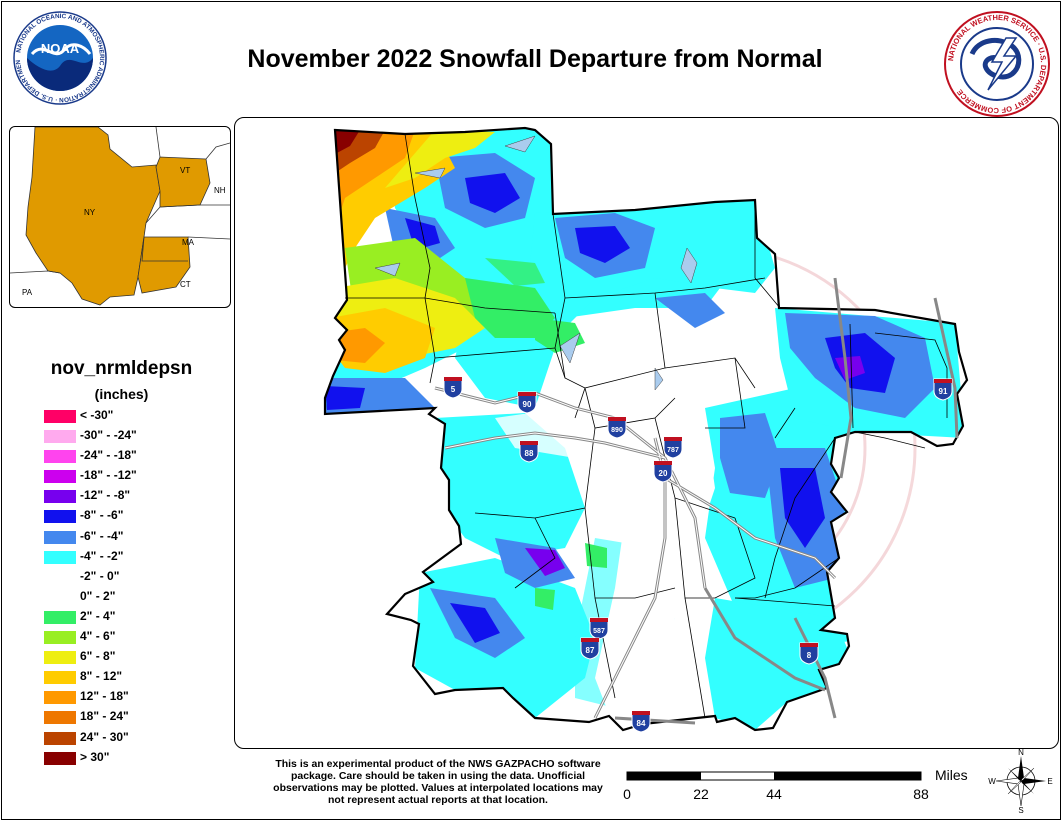 This screenshot has width=1064, height=823. I want to click on scale-unit: Miles, so click(951, 775).